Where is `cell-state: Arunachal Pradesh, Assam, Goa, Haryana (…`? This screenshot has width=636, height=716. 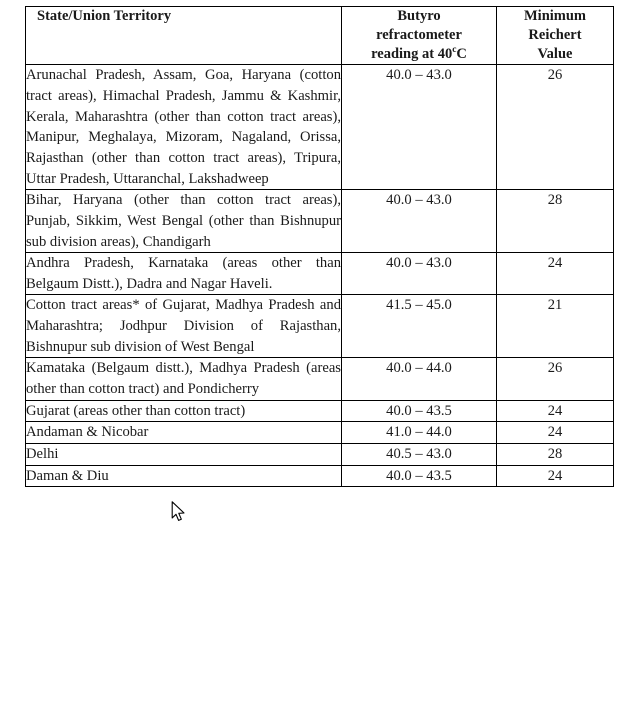 cell-state: Arunachal Pradesh, Assam, Goa, Haryana (… is located at coordinates (183, 127).